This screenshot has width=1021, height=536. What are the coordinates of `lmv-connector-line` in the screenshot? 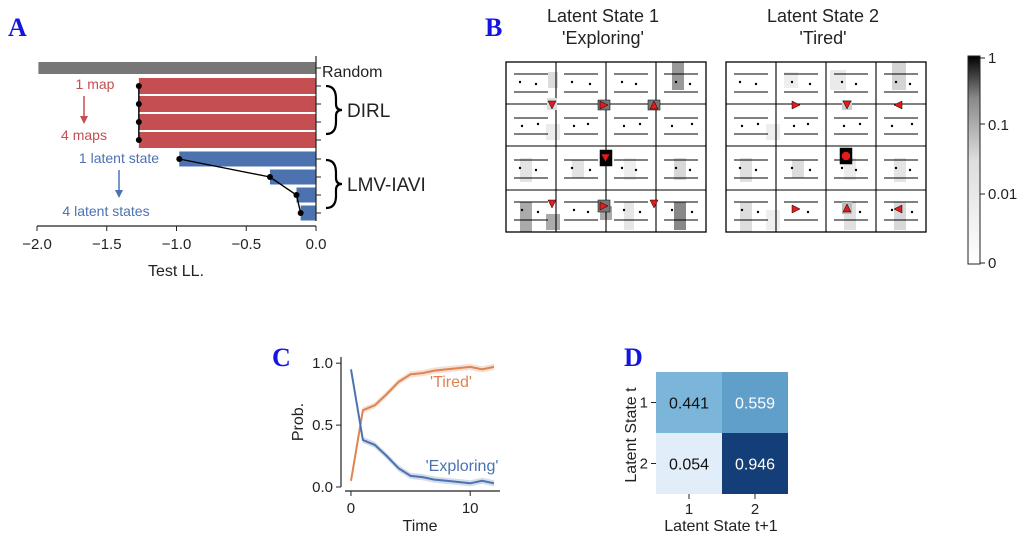 It's located at (240, 186).